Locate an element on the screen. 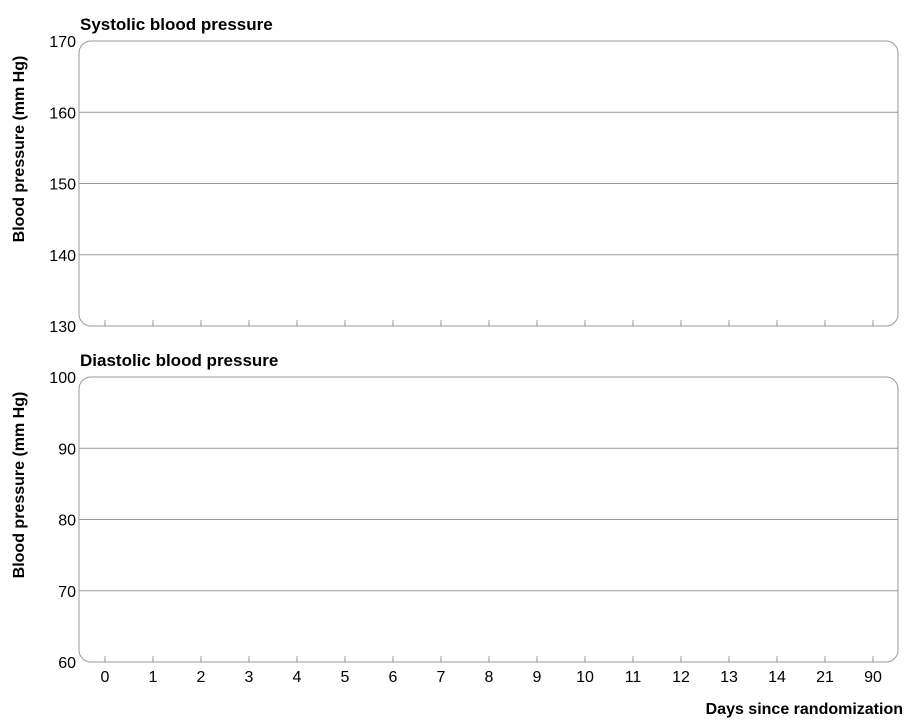 The height and width of the screenshot is (720, 908). diastolic-panel-title: Diastolic blood pressure is located at coordinates (179, 360).